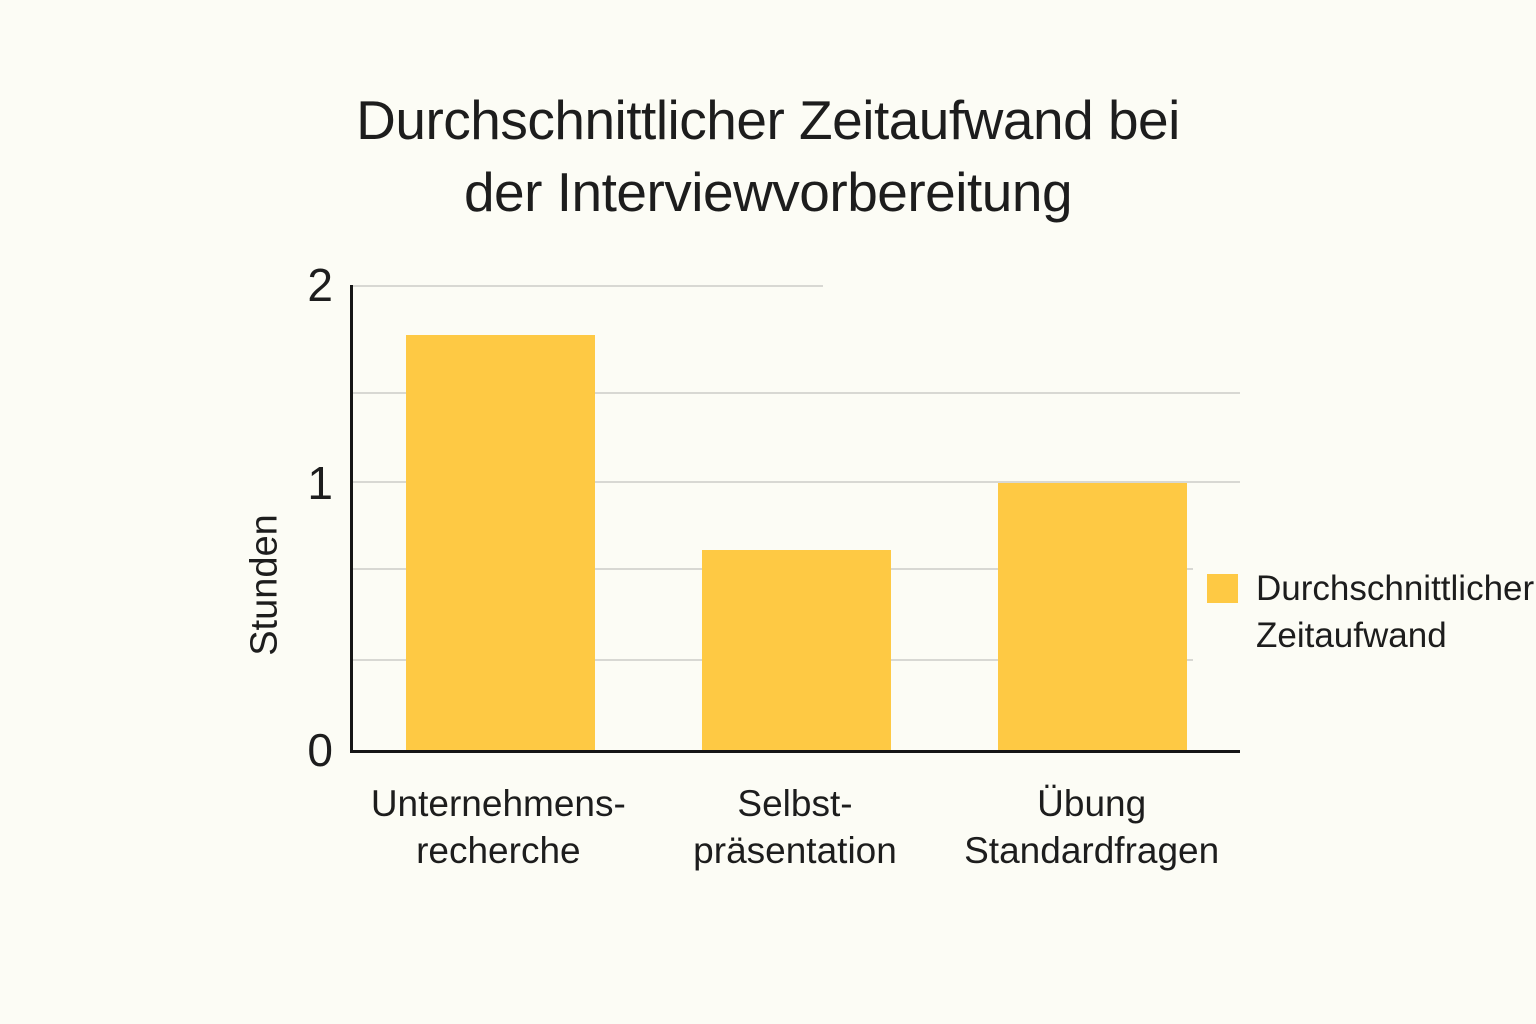 Image resolution: width=1536 pixels, height=1024 pixels. I want to click on x-tick-label: Übung Standardfragen, so click(1092, 827).